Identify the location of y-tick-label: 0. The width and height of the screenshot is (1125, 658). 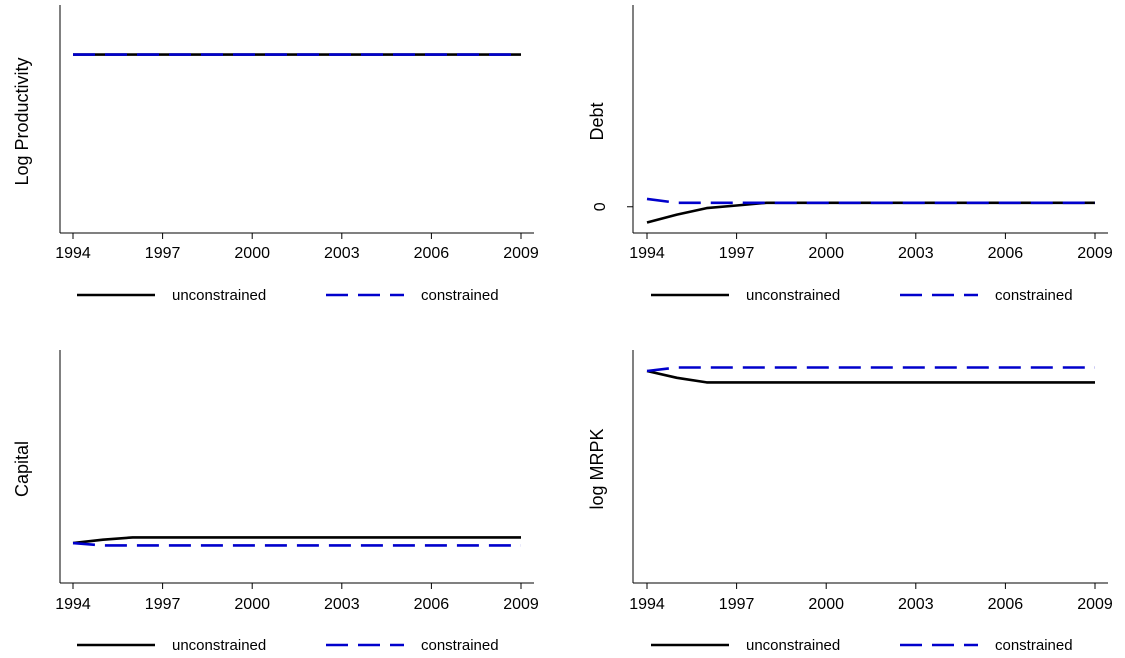
(600, 206).